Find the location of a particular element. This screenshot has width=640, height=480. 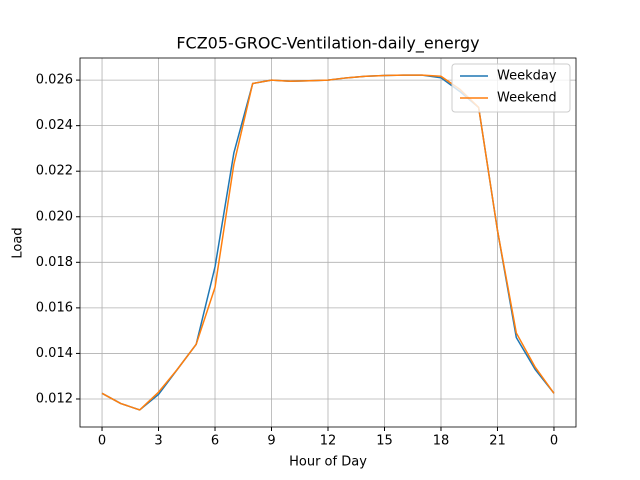

y-tick-label: 0.018 is located at coordinates (54, 262).